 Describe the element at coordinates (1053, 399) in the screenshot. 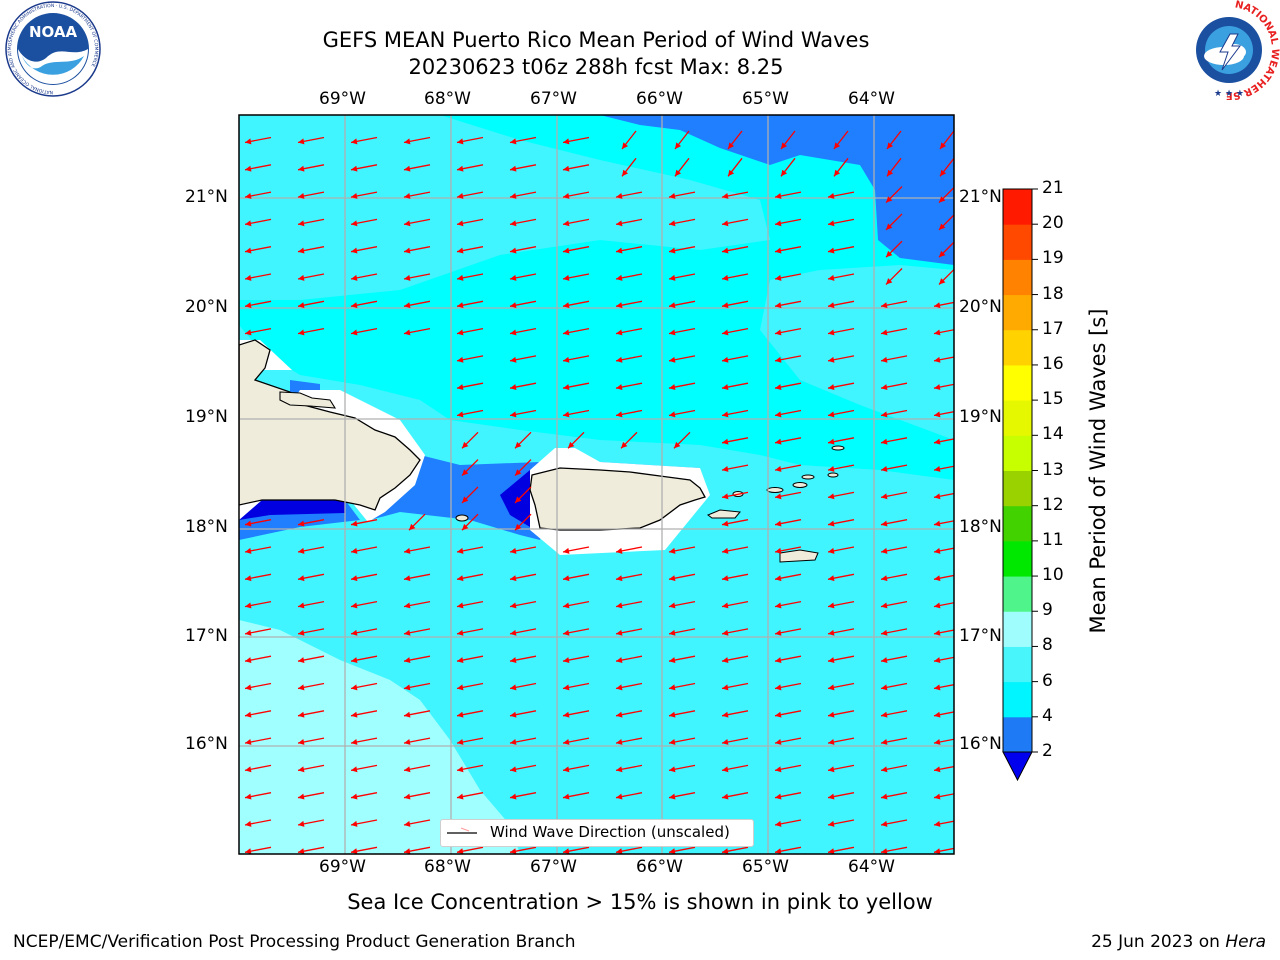

I see `colorbar-tick-15: 15` at that location.